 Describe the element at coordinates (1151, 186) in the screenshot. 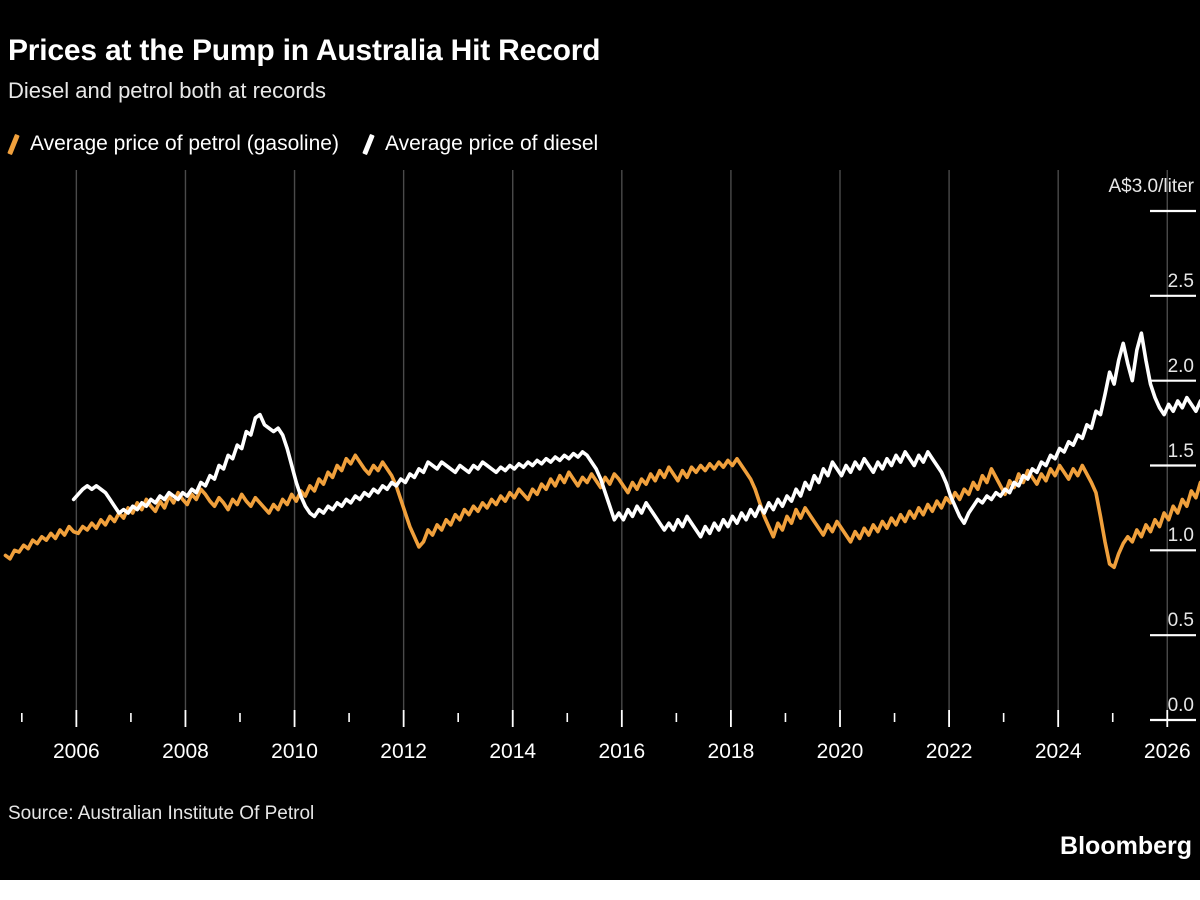

I see `y-axis-unit-label: A$3.0/liter` at that location.